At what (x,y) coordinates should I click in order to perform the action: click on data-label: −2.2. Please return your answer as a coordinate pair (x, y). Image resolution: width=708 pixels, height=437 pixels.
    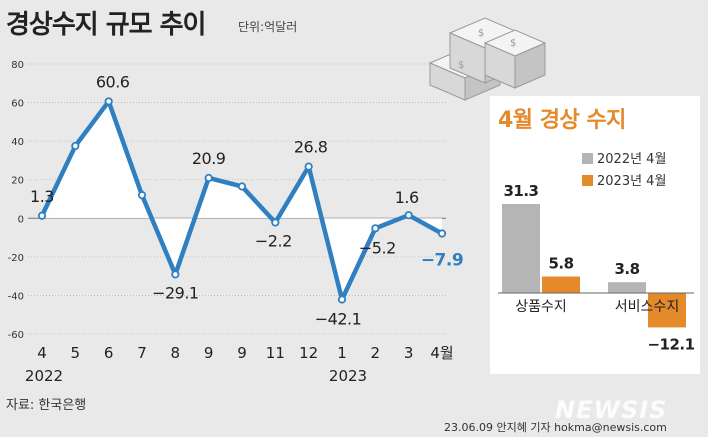
    Looking at the image, I should click on (273, 241).